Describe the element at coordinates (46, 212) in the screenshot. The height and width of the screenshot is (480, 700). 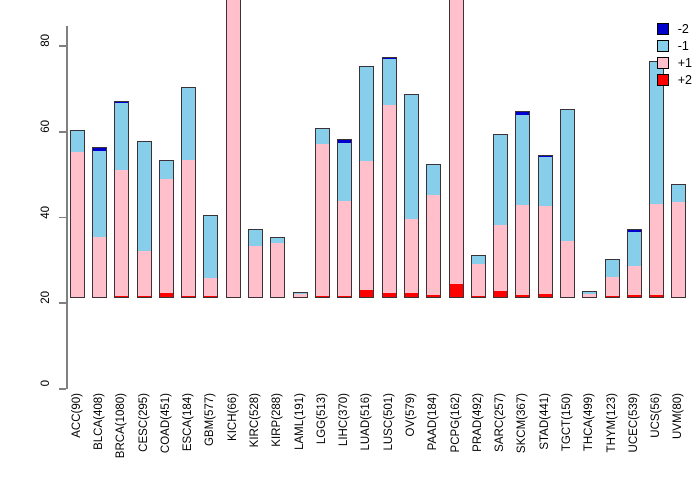
I see `y-axis-tick-label: 40` at that location.